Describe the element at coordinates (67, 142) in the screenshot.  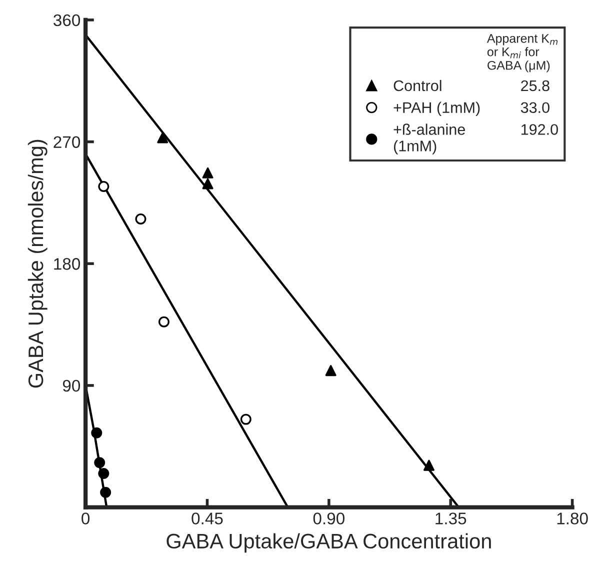
I see `y-tick-label: 270` at that location.